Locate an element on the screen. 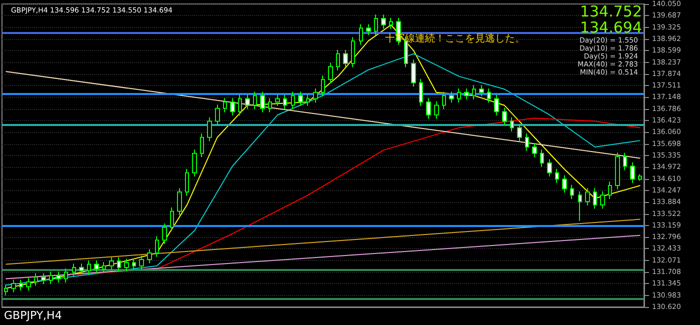  annotation: 134.752 is located at coordinates (611, 11).